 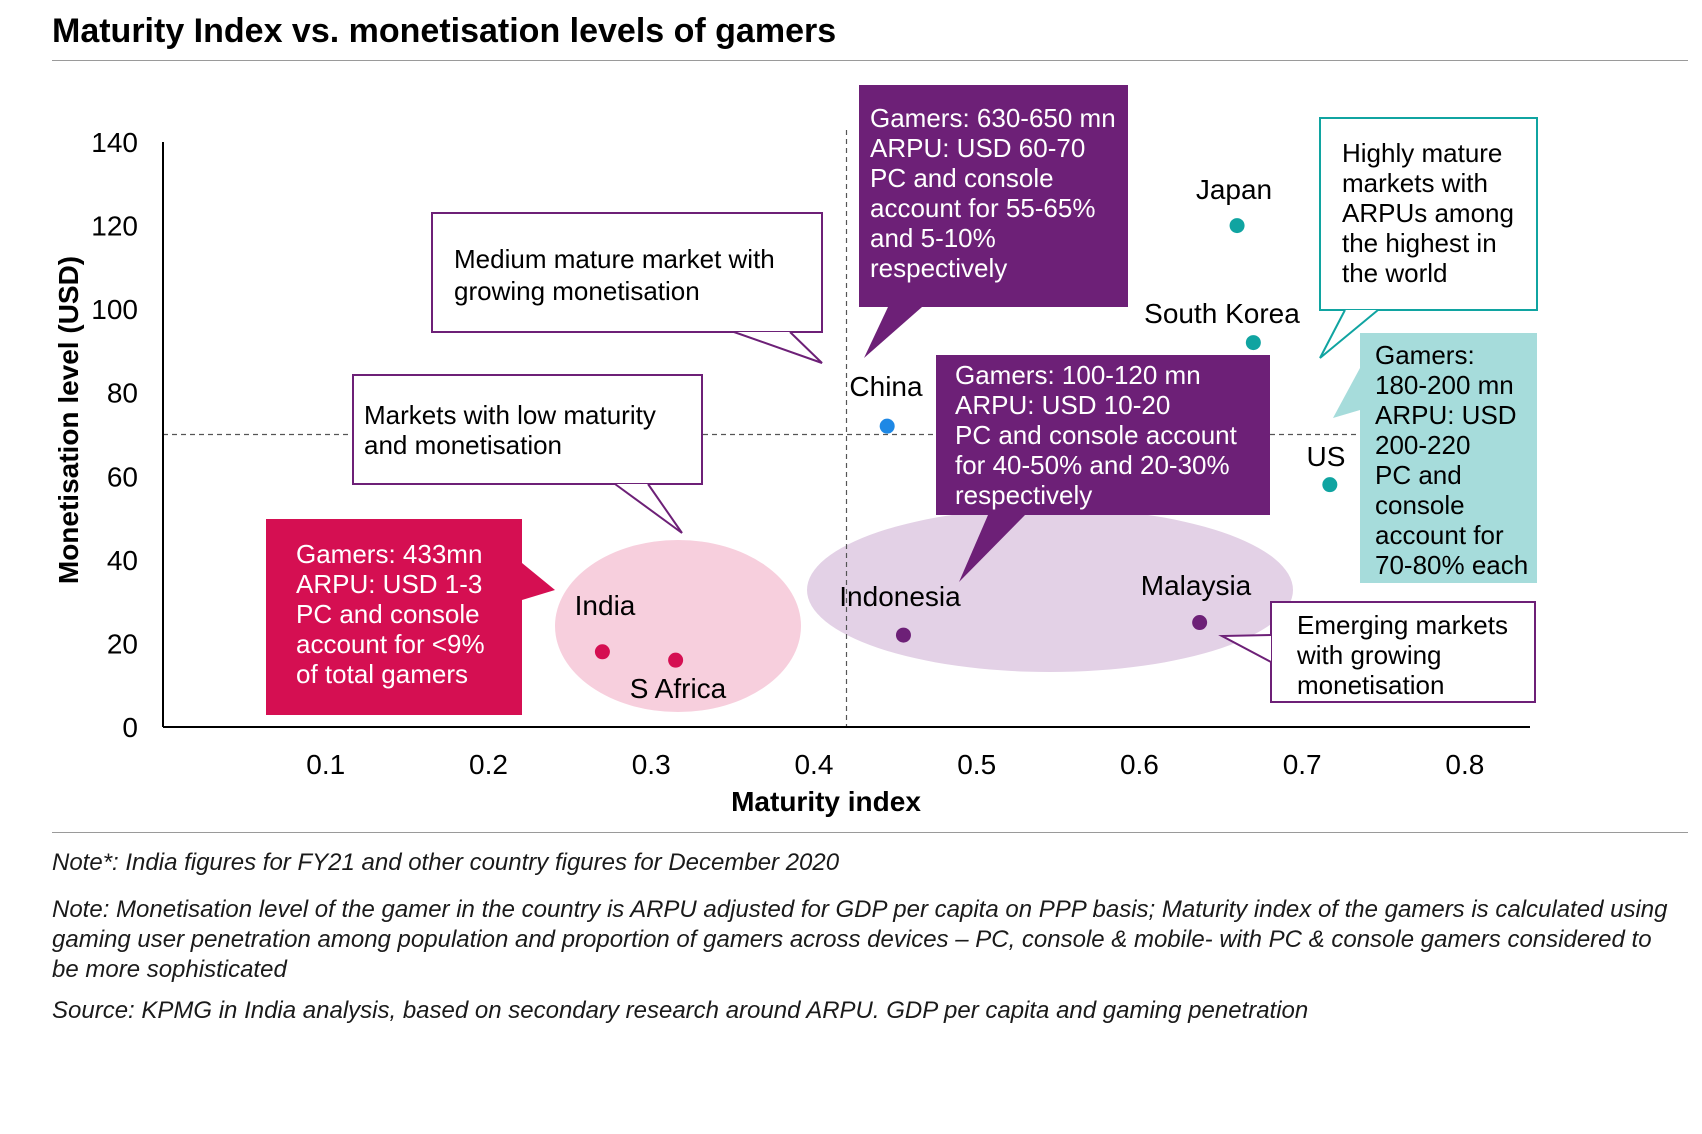 I want to click on callout-medium-mature-line: Medium mature market with, so click(x=614, y=259).